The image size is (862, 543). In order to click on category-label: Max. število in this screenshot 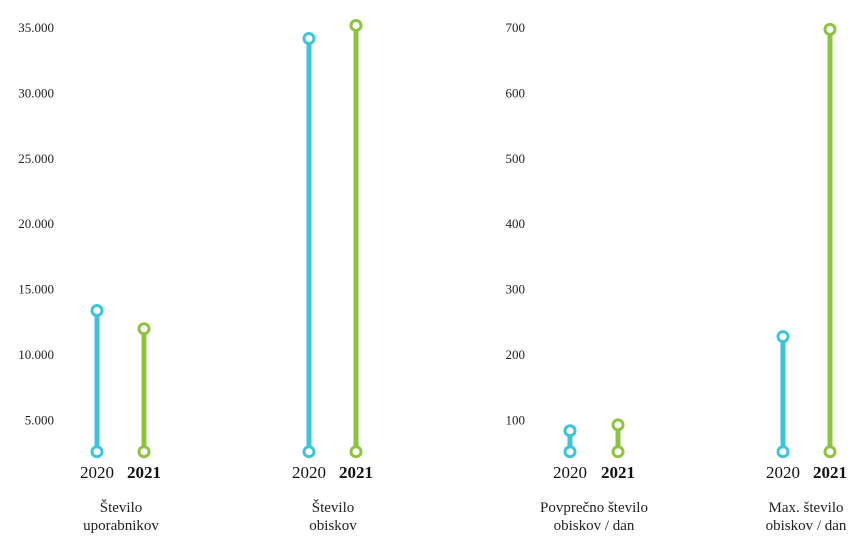, I will do `click(806, 508)`.